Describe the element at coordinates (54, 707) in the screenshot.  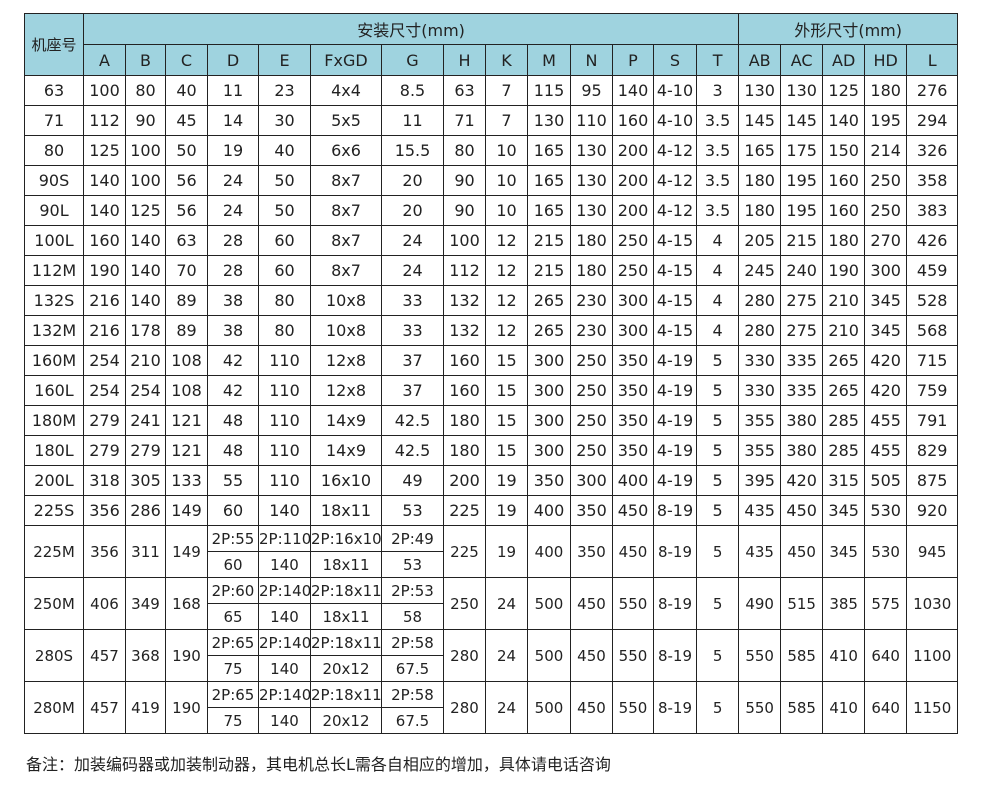
I see `frame-number-cell: 280M` at that location.